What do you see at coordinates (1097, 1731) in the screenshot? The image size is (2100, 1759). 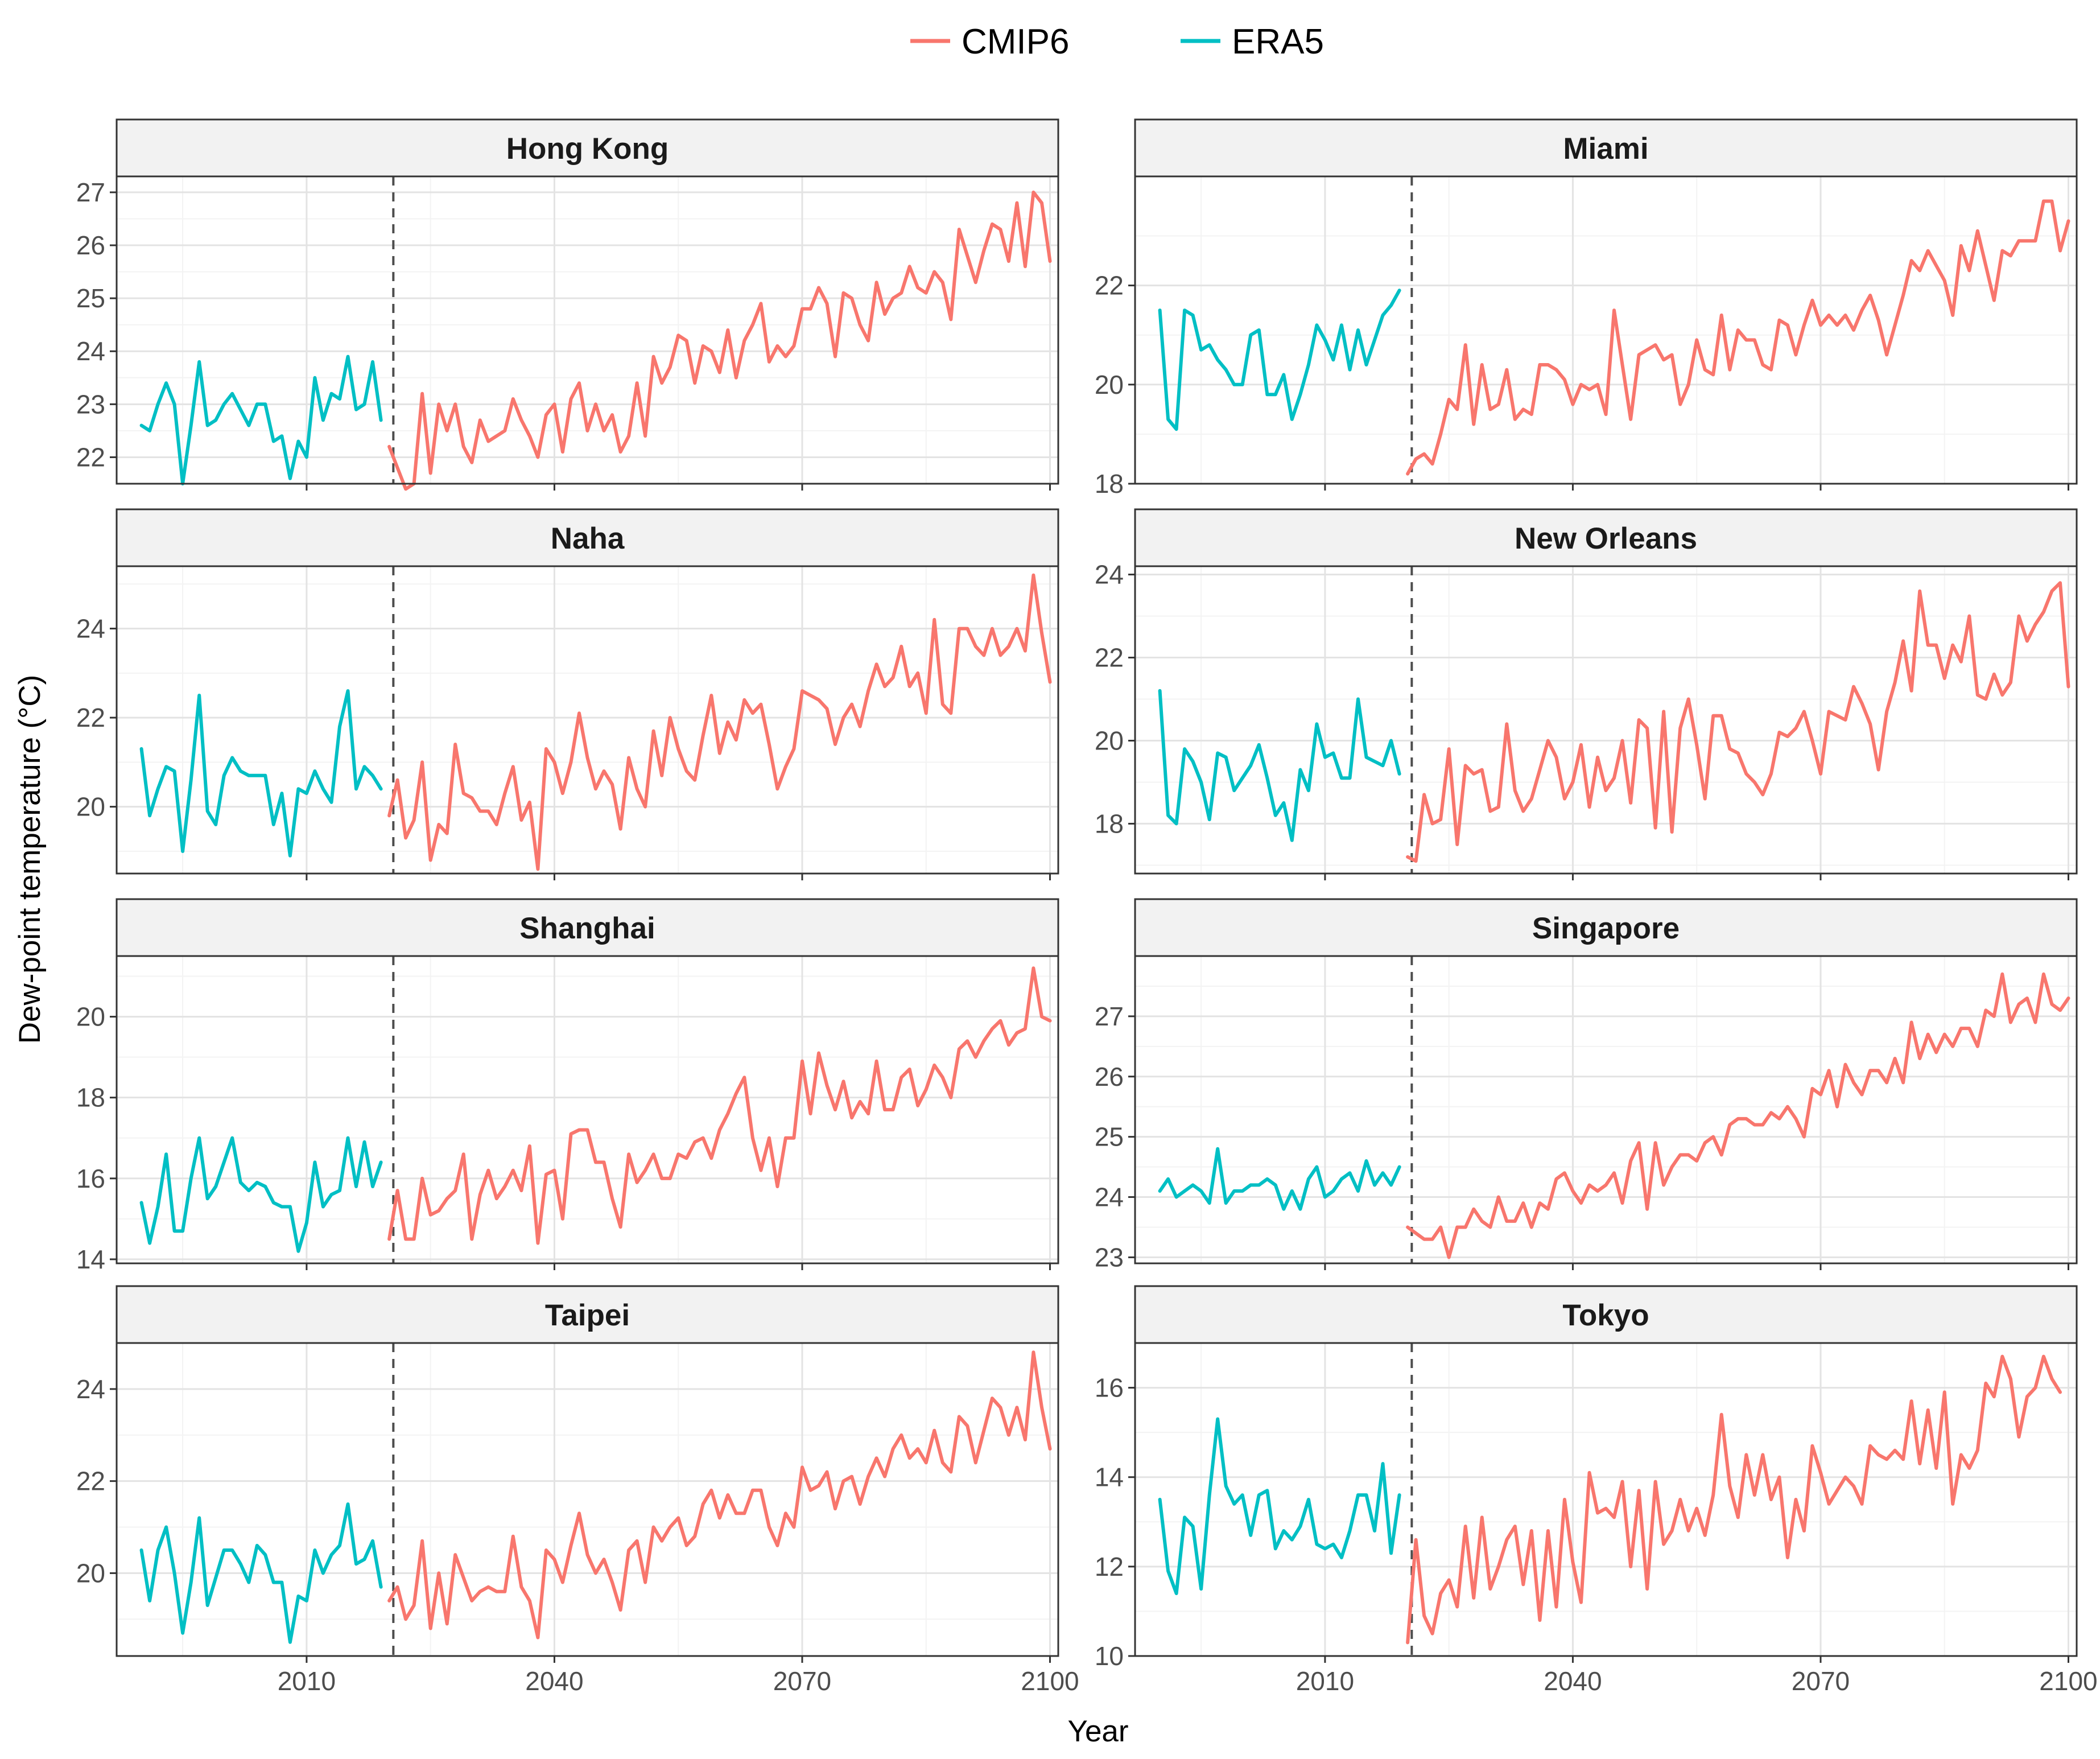 I see `x-axis-title: Year` at bounding box center [1097, 1731].